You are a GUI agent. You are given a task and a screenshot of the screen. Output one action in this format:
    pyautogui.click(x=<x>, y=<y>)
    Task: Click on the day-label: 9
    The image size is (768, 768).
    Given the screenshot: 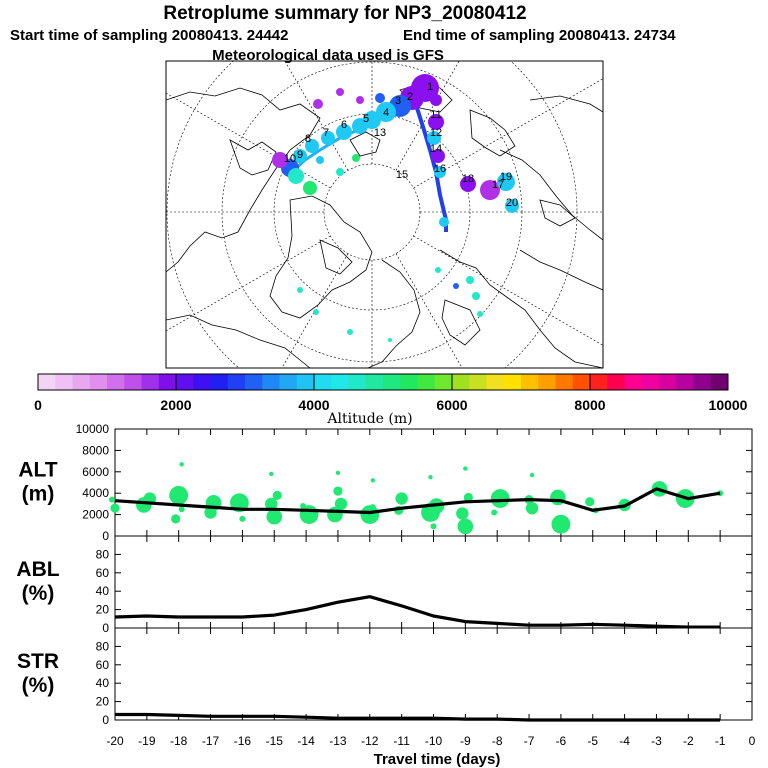 What is the action you would take?
    pyautogui.click(x=300, y=155)
    